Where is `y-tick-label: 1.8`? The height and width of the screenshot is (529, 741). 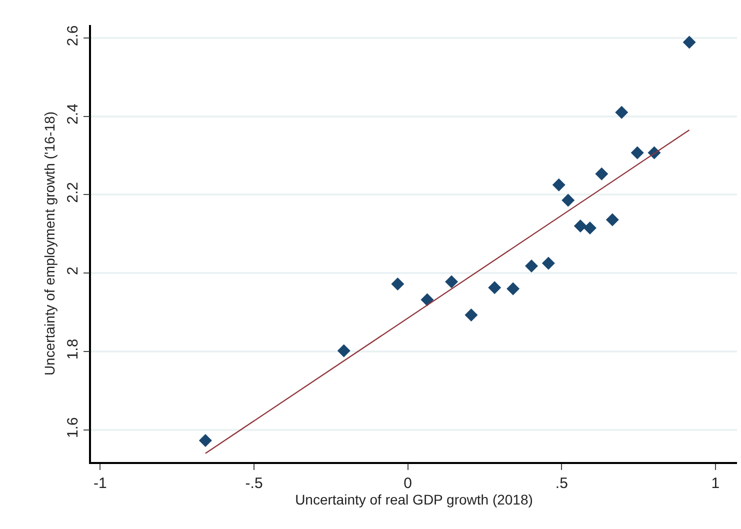
y-tick-label: 1.8 is located at coordinates (73, 349).